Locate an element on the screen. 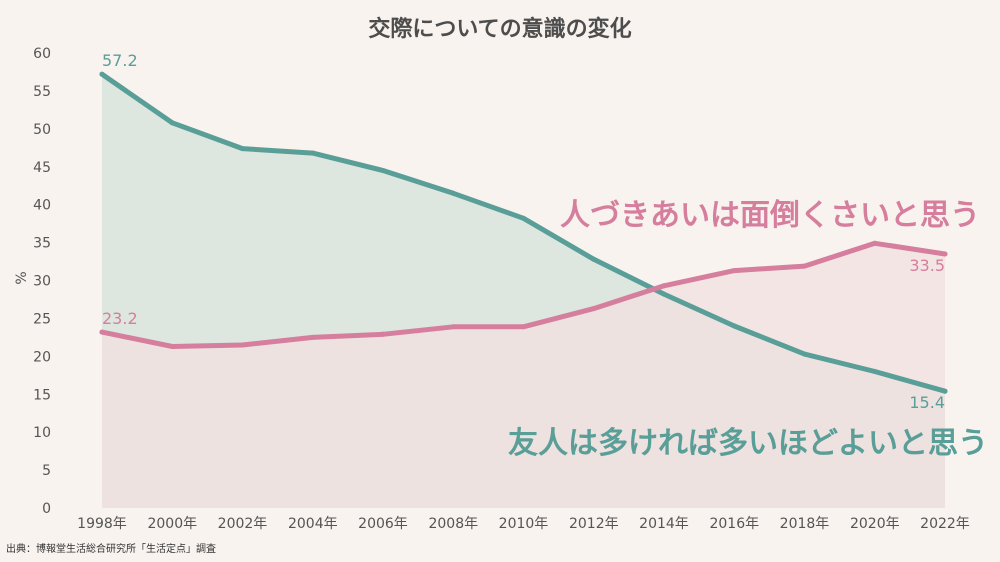 Image resolution: width=1000 pixels, height=562 pixels. x-tick-label: 2020年 is located at coordinates (875, 524).